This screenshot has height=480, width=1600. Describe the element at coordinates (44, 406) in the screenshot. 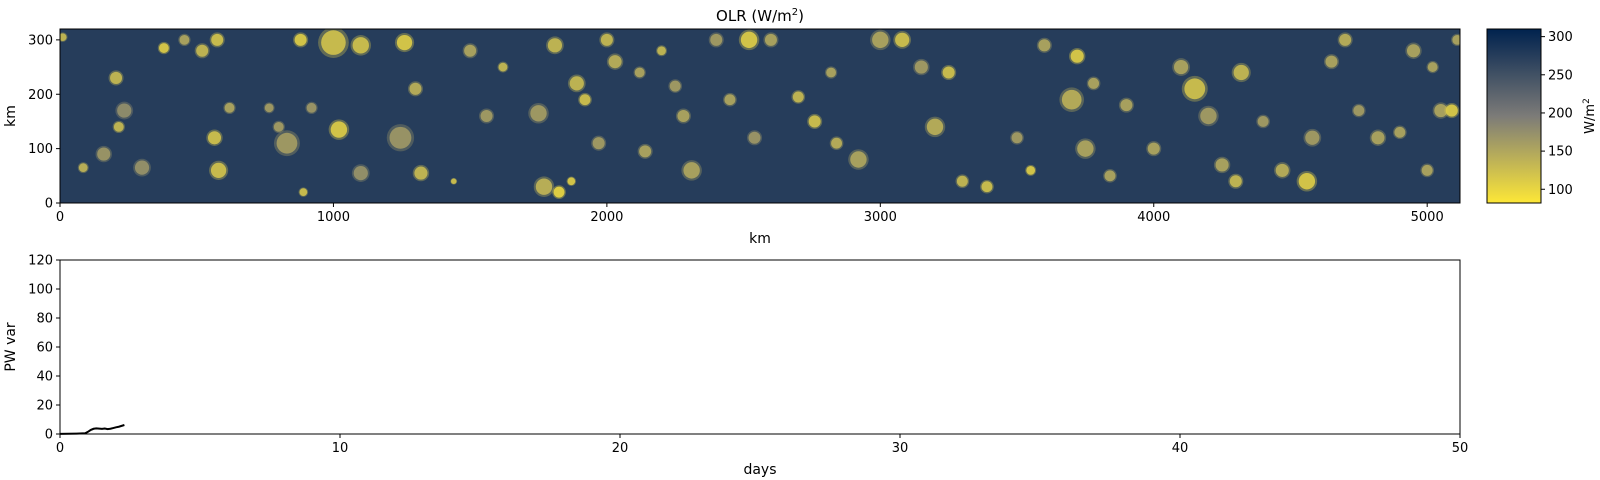

I see `y-tick-label: 20` at that location.